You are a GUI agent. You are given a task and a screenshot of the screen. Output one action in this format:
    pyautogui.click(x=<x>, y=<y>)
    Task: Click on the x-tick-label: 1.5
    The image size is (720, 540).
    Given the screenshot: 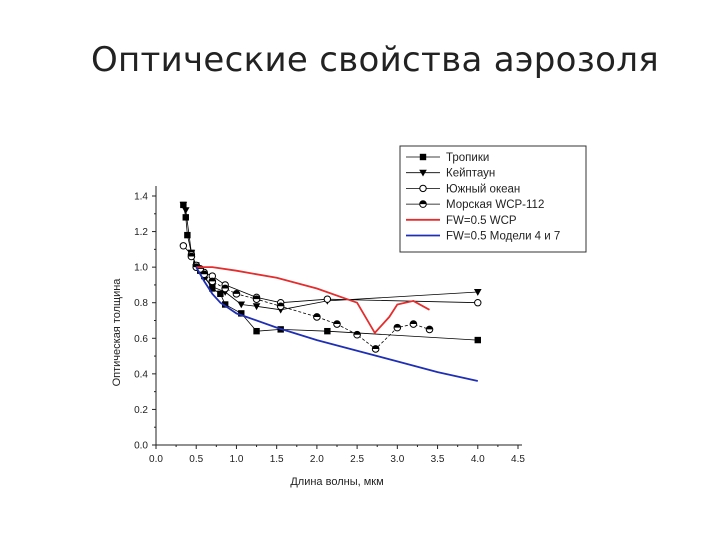 What is the action you would take?
    pyautogui.click(x=277, y=459)
    